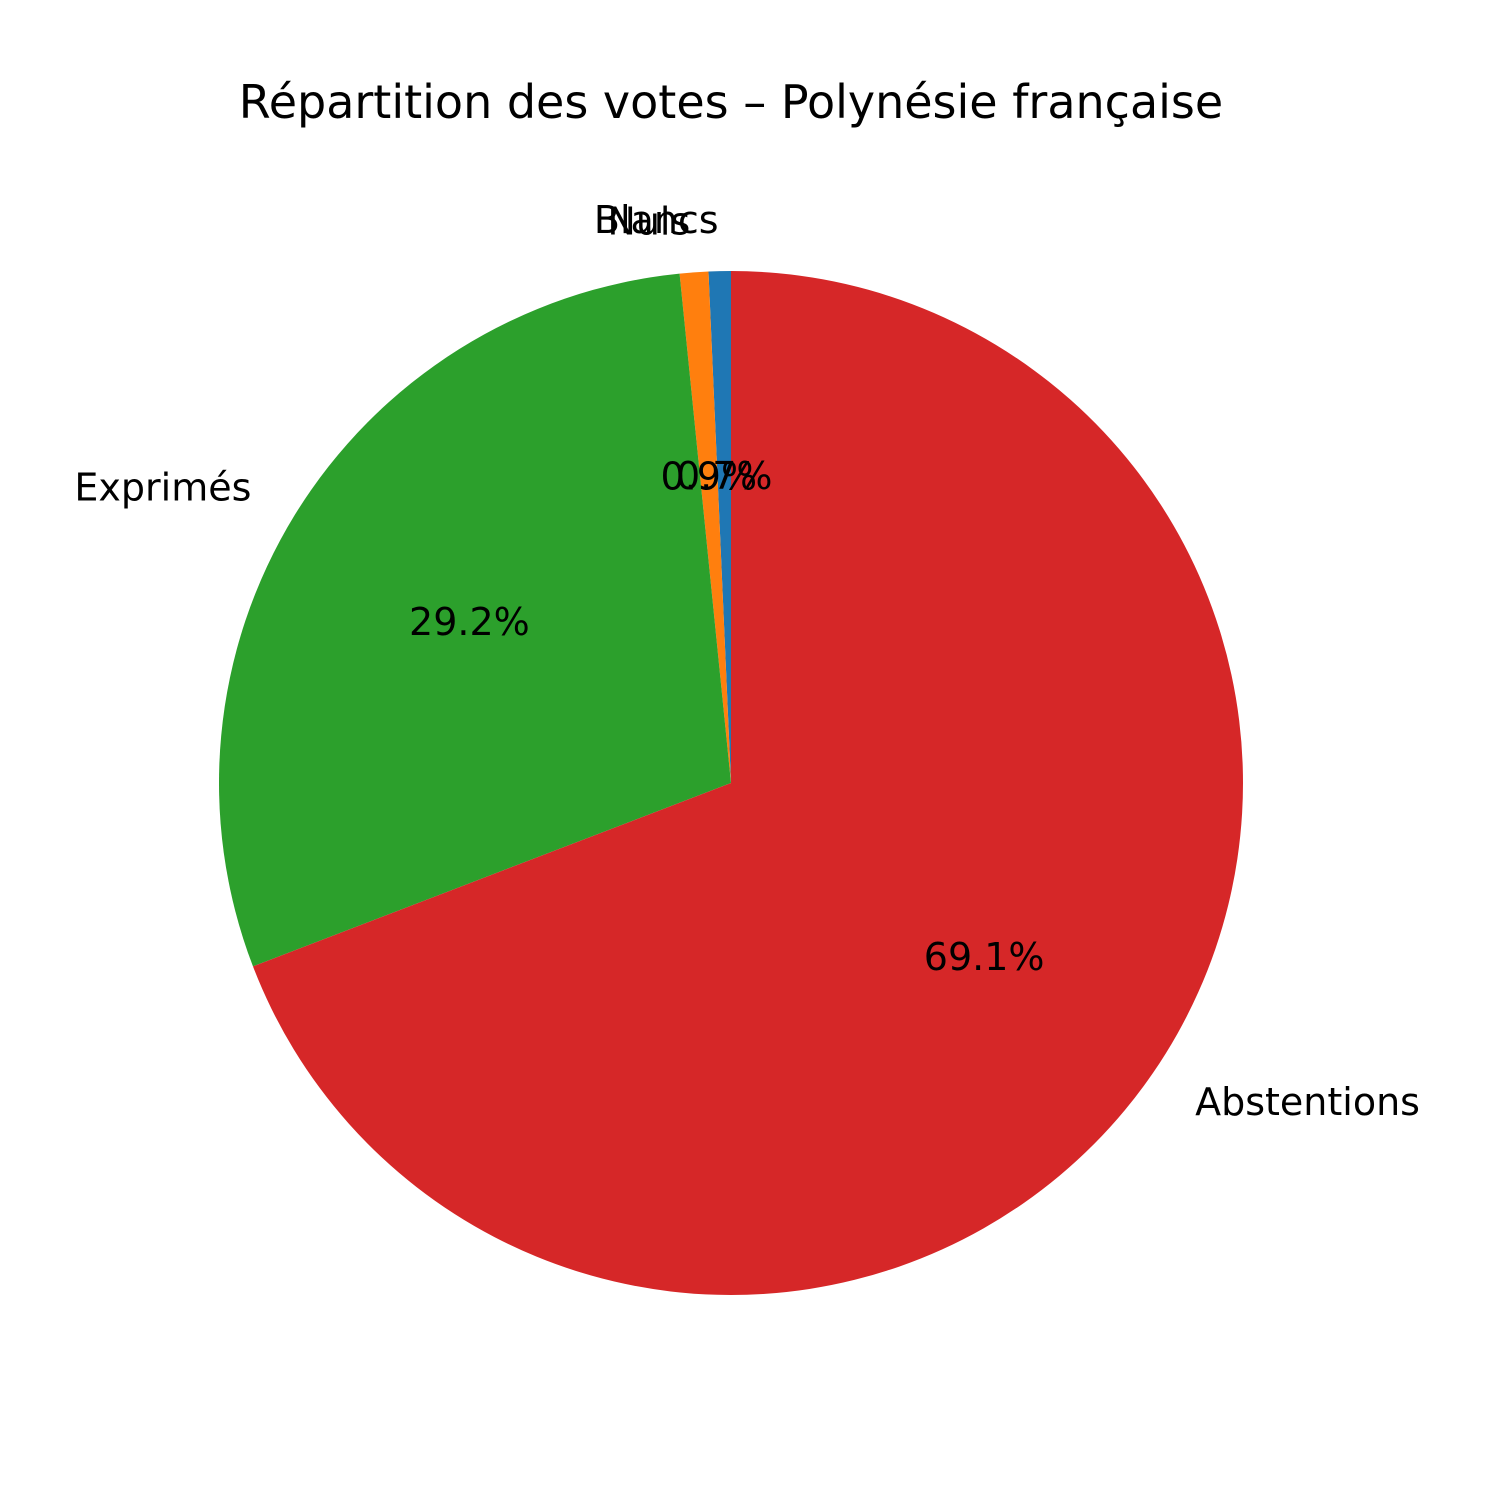  I want to click on pct-label-abstentions: 69.1%, so click(984, 957).